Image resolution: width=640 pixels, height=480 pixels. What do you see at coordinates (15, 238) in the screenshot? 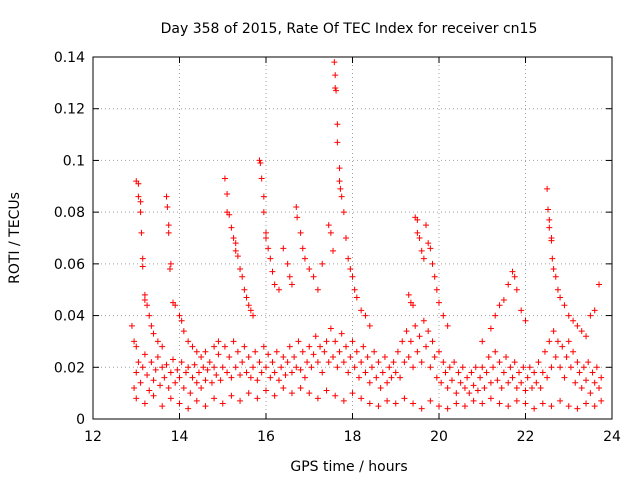
I see `y-axis-label: ROTI / TECUs` at bounding box center [15, 238].